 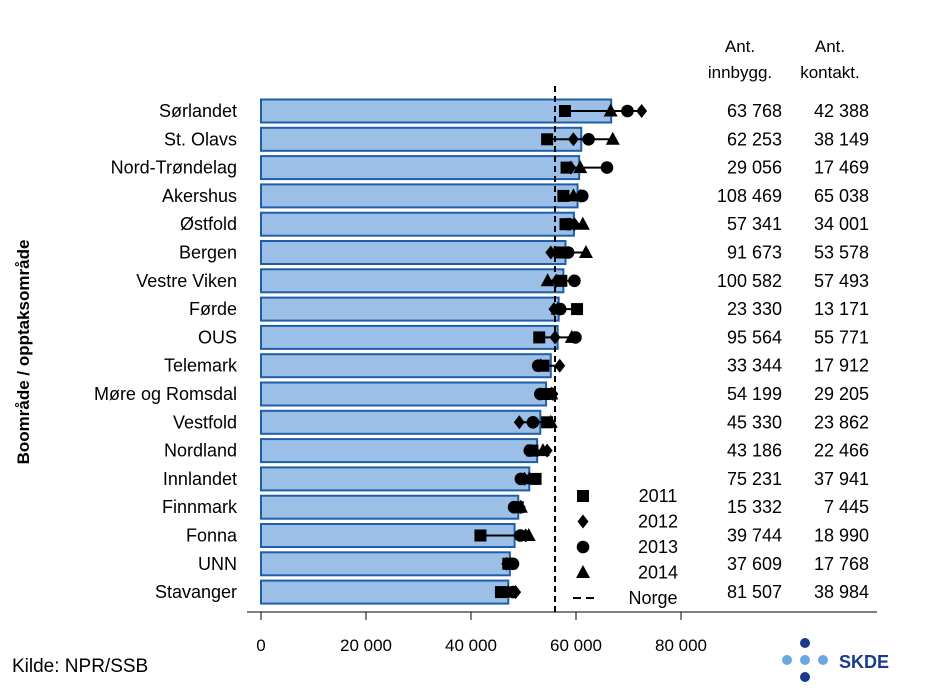 I want to click on table-header-kontakt-line1: Ant., so click(x=830, y=46).